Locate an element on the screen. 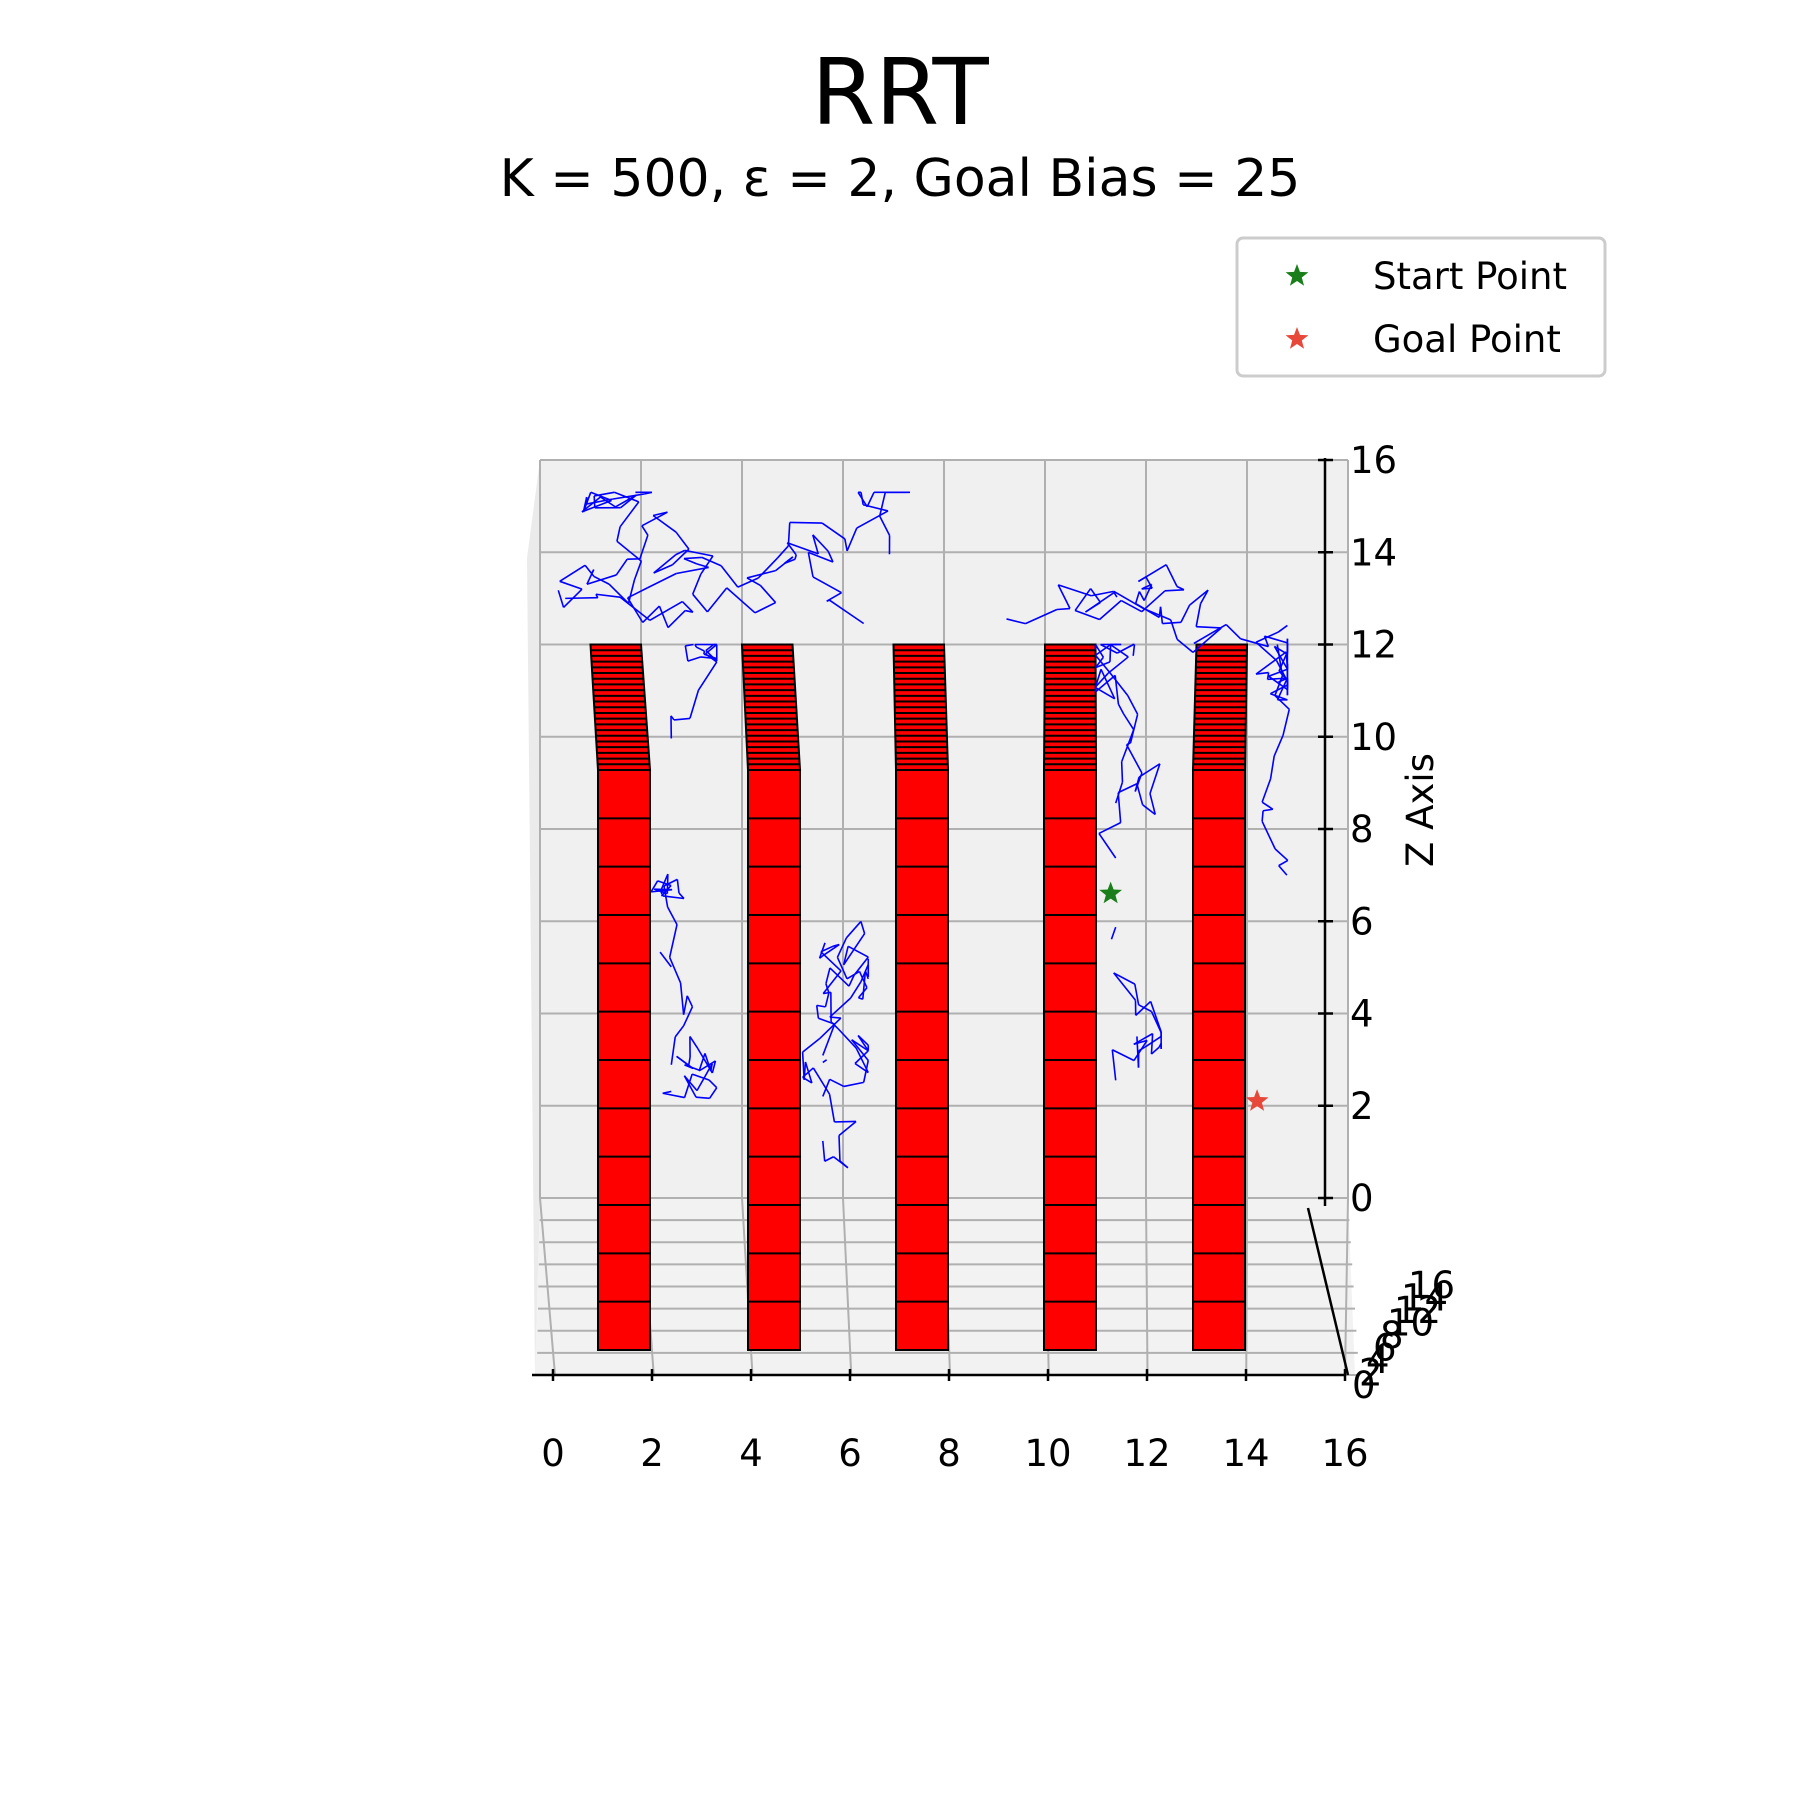  z-axis-label: Z Axis is located at coordinates (1420, 810).